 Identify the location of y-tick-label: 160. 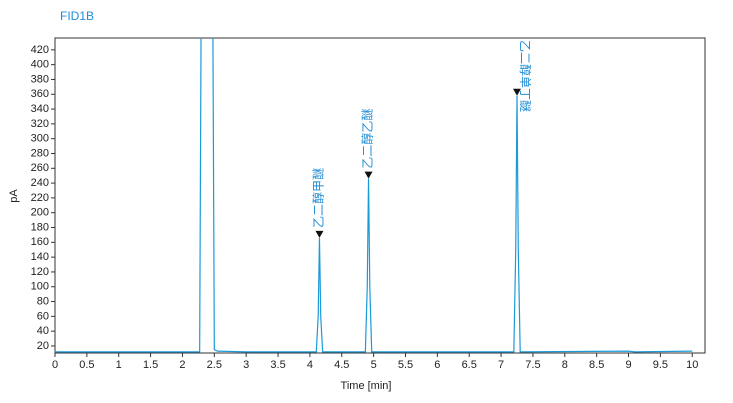
(40, 242).